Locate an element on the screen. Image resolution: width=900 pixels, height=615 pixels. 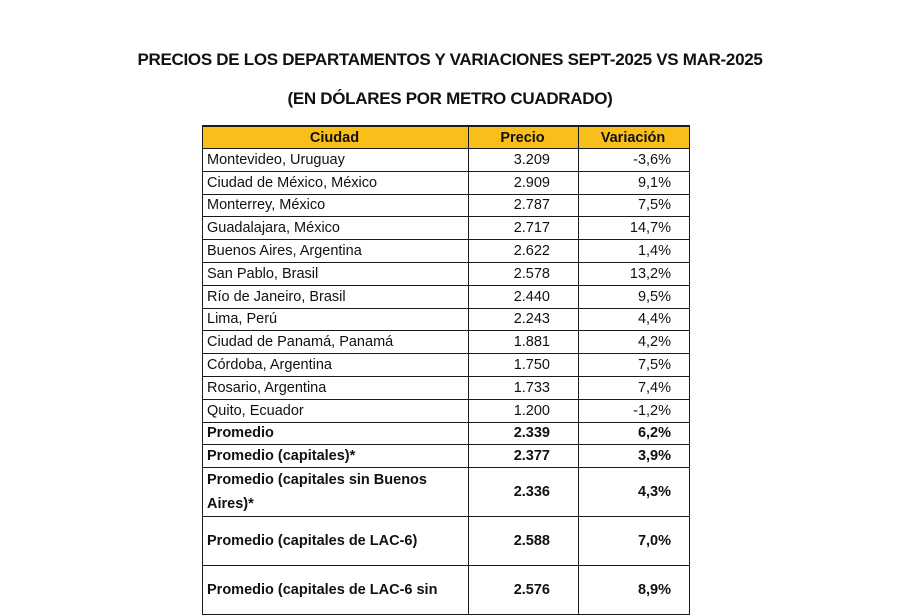
city-cell: Río de Janeiro, Brasil is located at coordinates (335, 296).